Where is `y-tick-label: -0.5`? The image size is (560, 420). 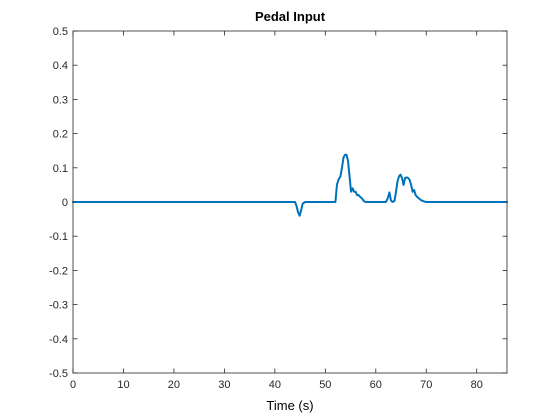 y-tick-label: -0.5 is located at coordinates (58, 374).